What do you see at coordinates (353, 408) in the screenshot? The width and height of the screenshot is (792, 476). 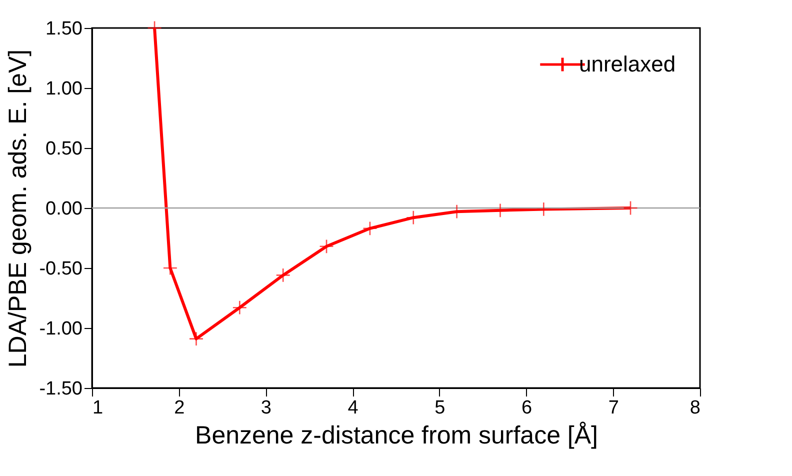 I see `x-tick-label: 4` at bounding box center [353, 408].